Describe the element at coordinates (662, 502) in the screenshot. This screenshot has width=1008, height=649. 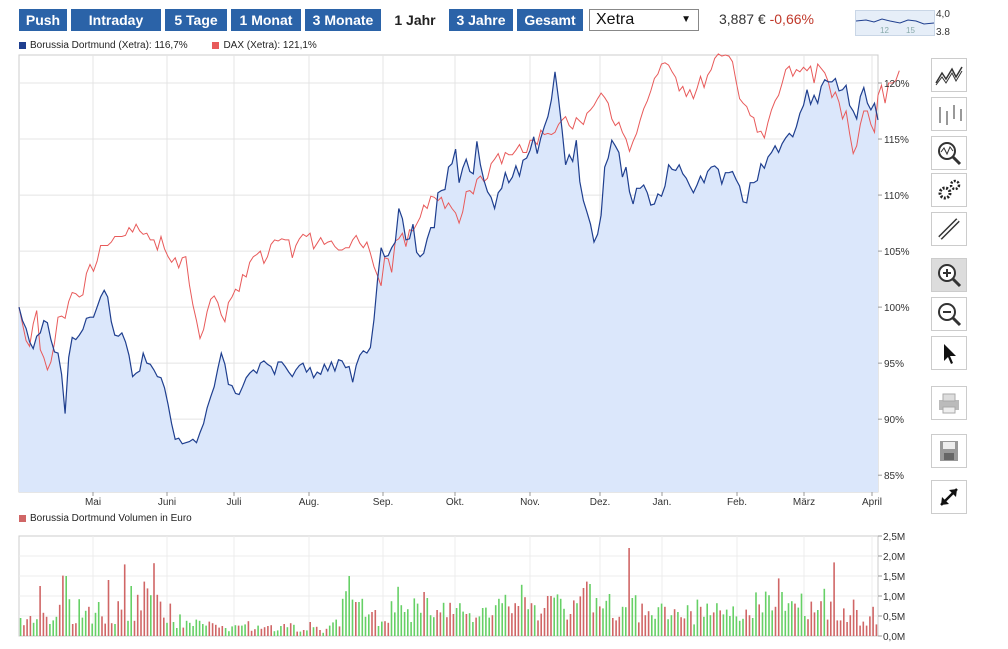
I see `price-x-tick-label: Jan.` at that location.